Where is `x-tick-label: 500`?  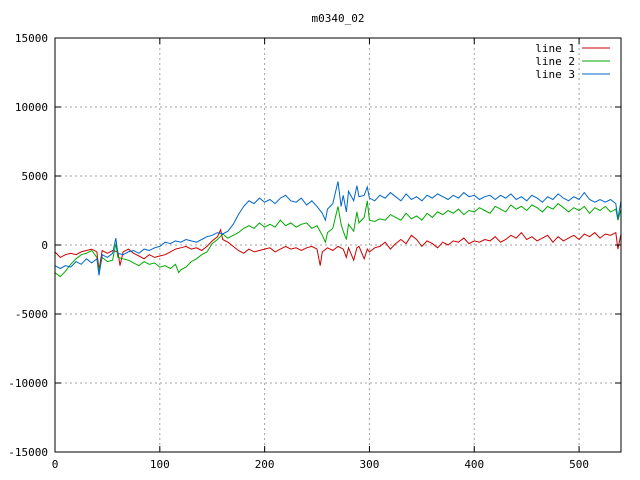 x-tick-label: 500 is located at coordinates (579, 464).